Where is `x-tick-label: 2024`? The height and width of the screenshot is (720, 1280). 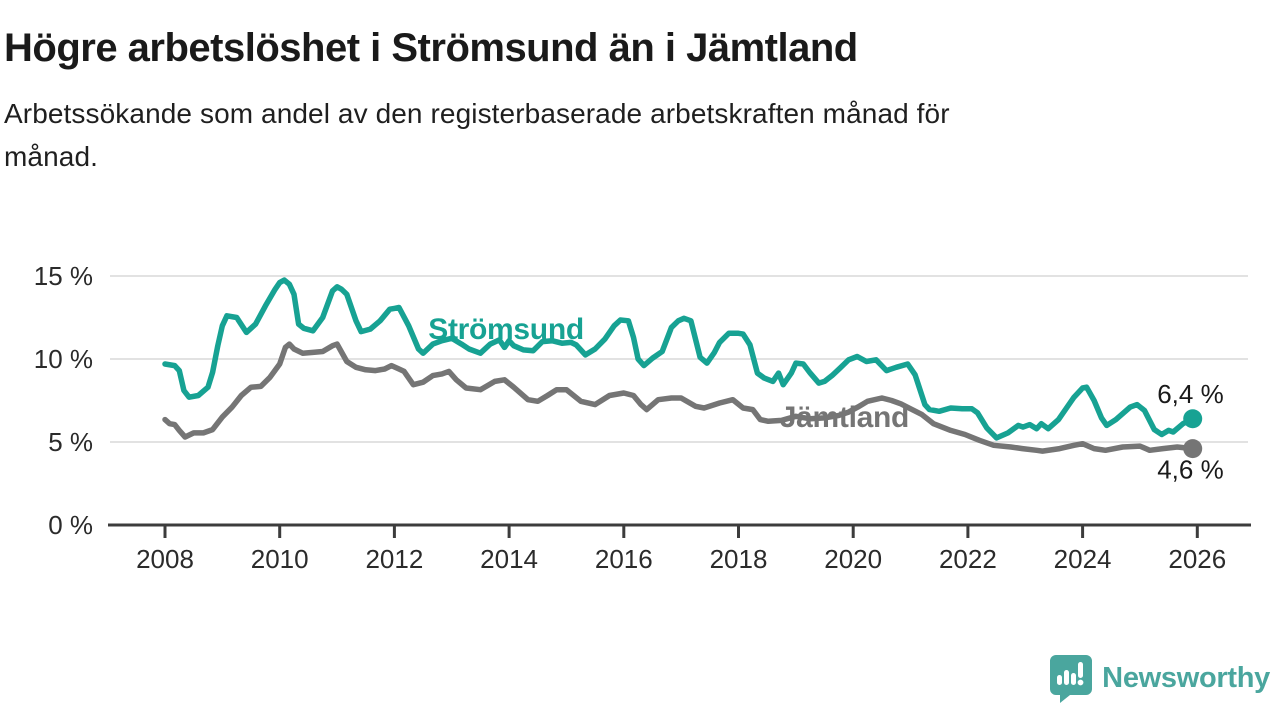 x-tick-label: 2024 is located at coordinates (1083, 559).